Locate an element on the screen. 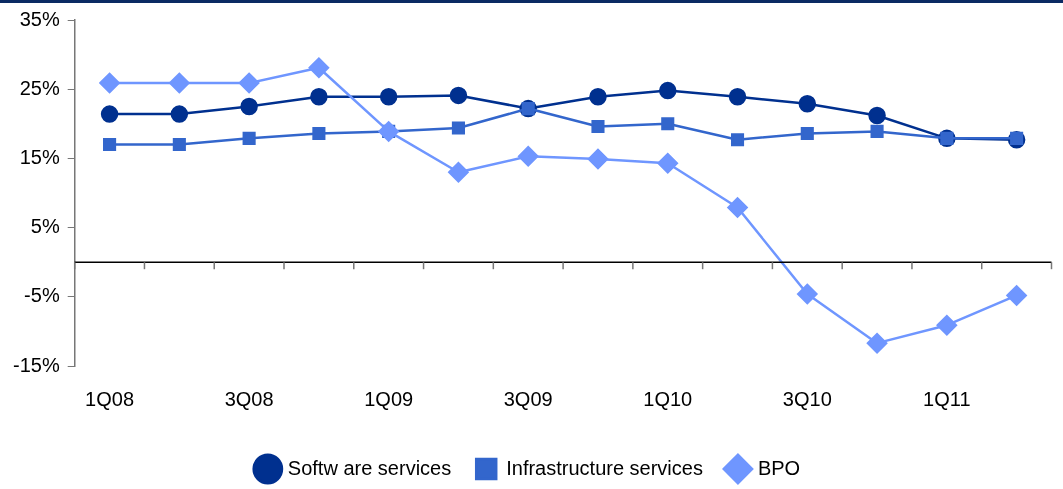 This screenshot has width=1063, height=489. y-tick-label: -15% is located at coordinates (36, 364).